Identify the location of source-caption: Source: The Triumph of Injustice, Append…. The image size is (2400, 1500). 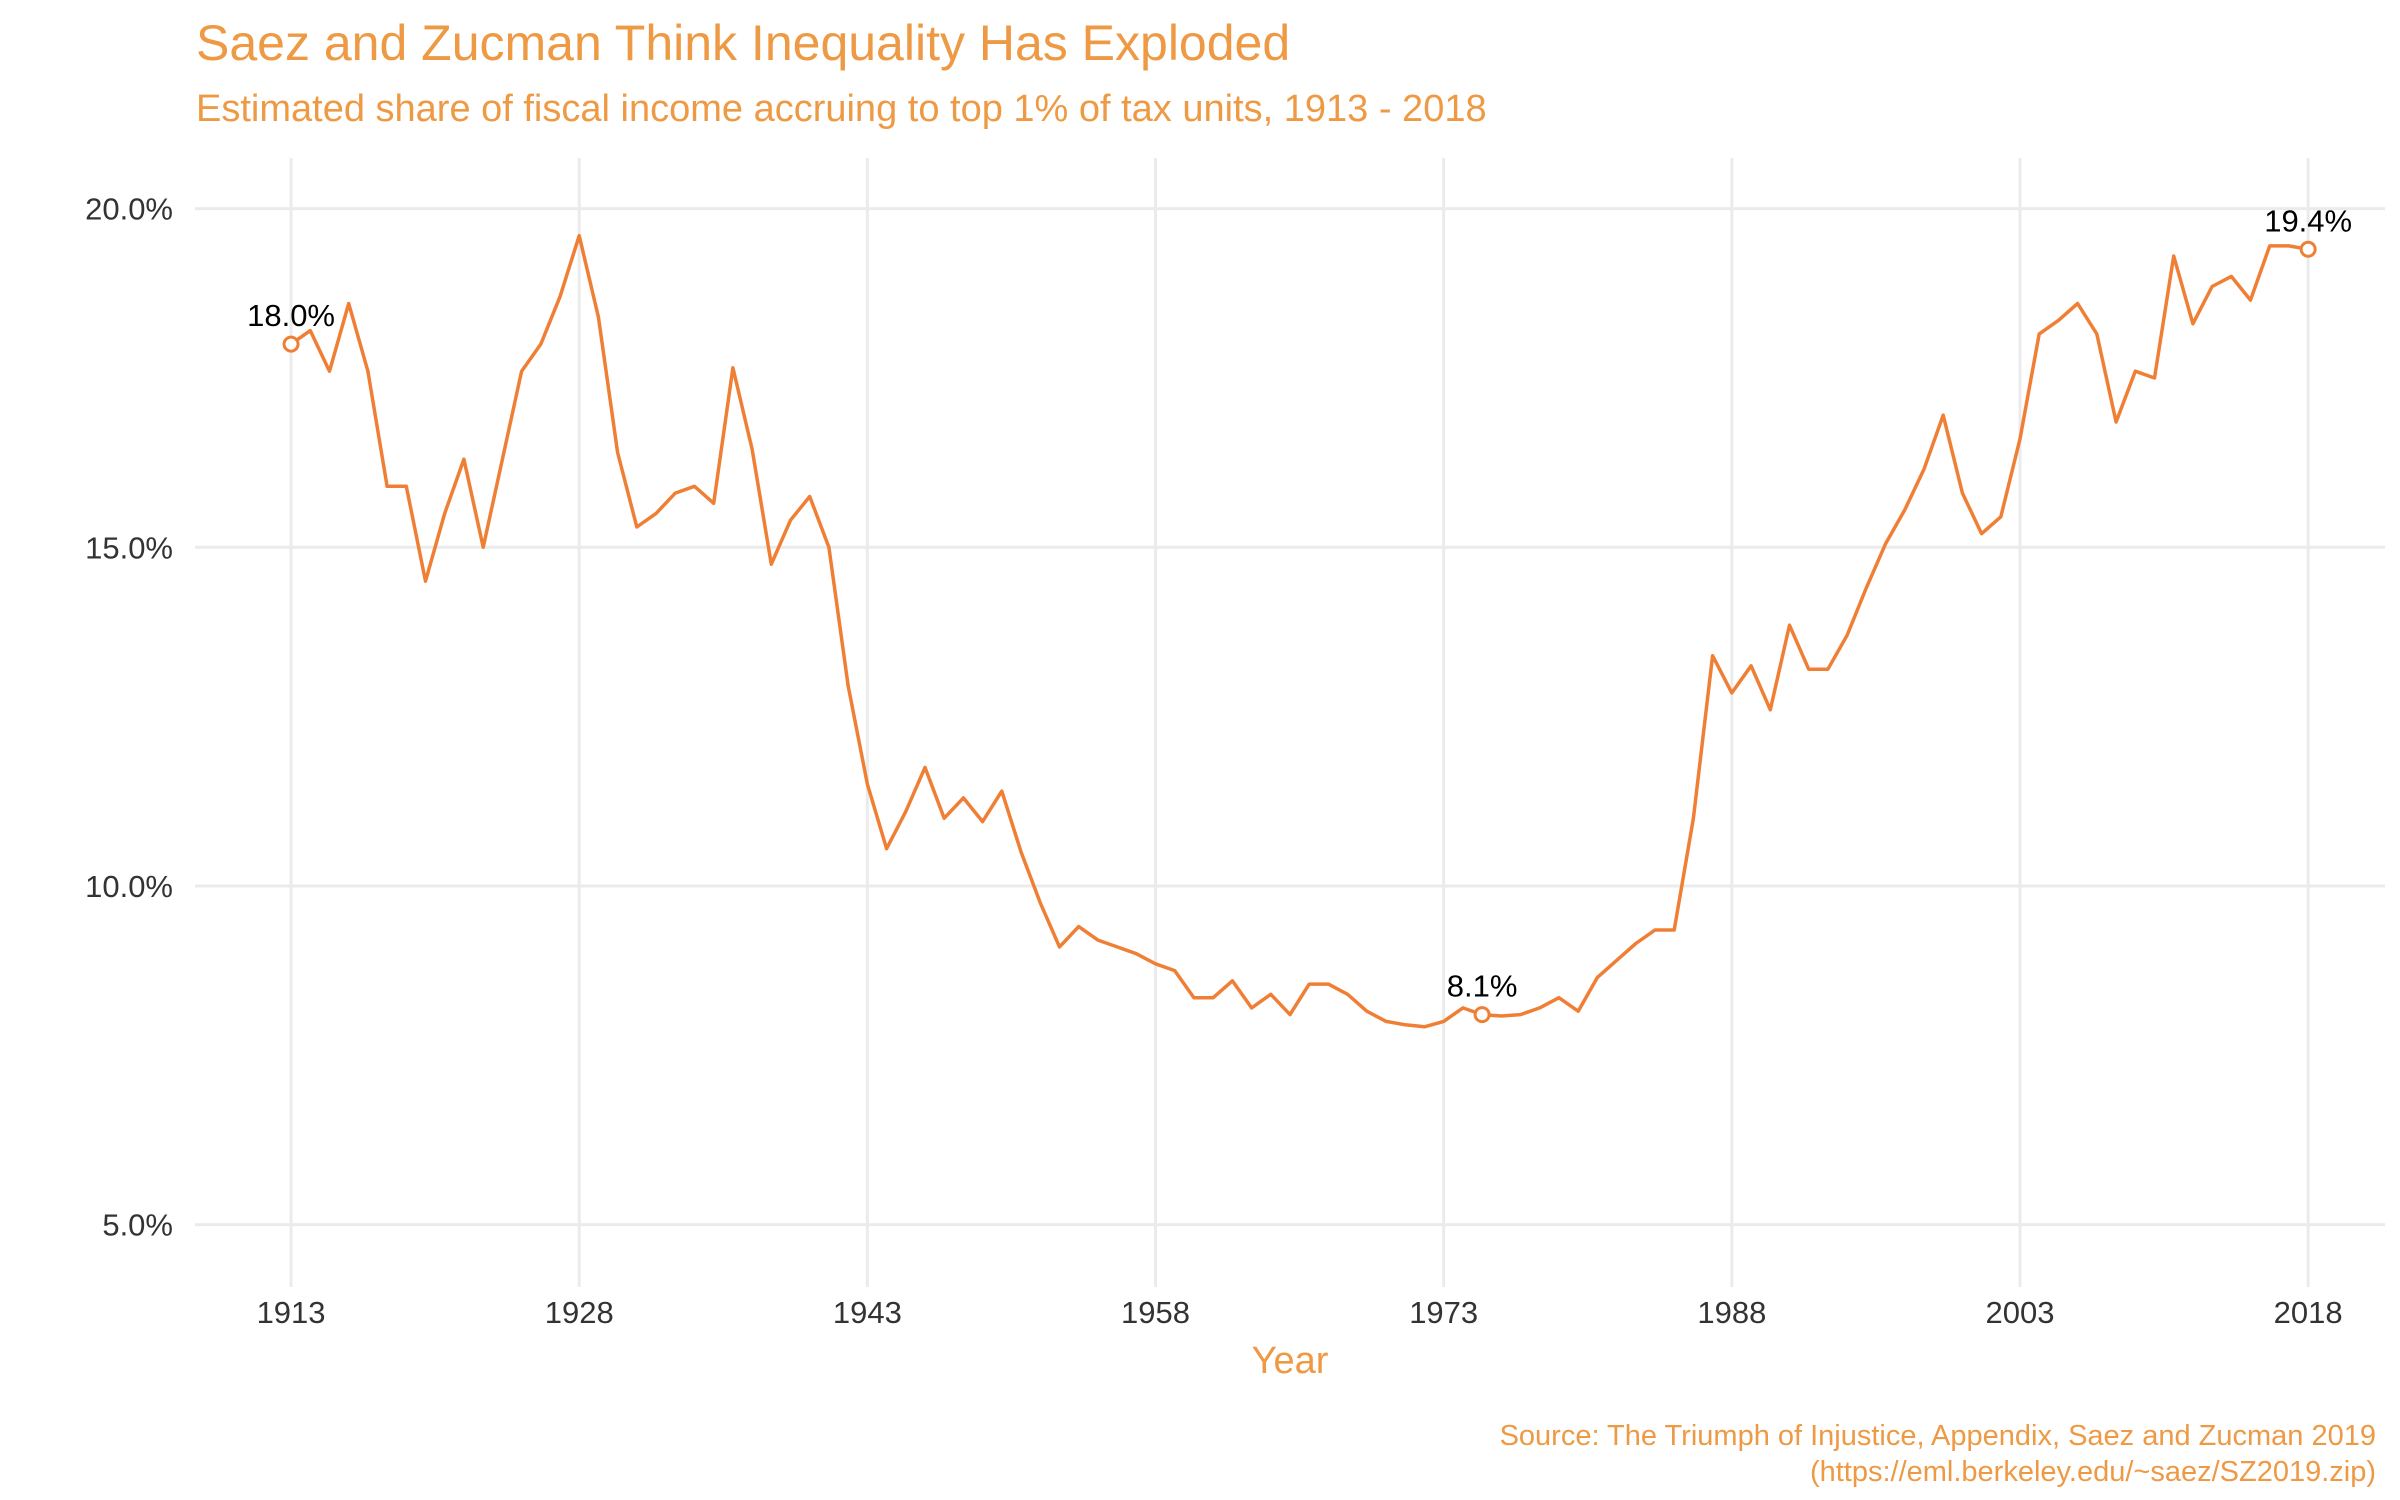
(1938, 1454).